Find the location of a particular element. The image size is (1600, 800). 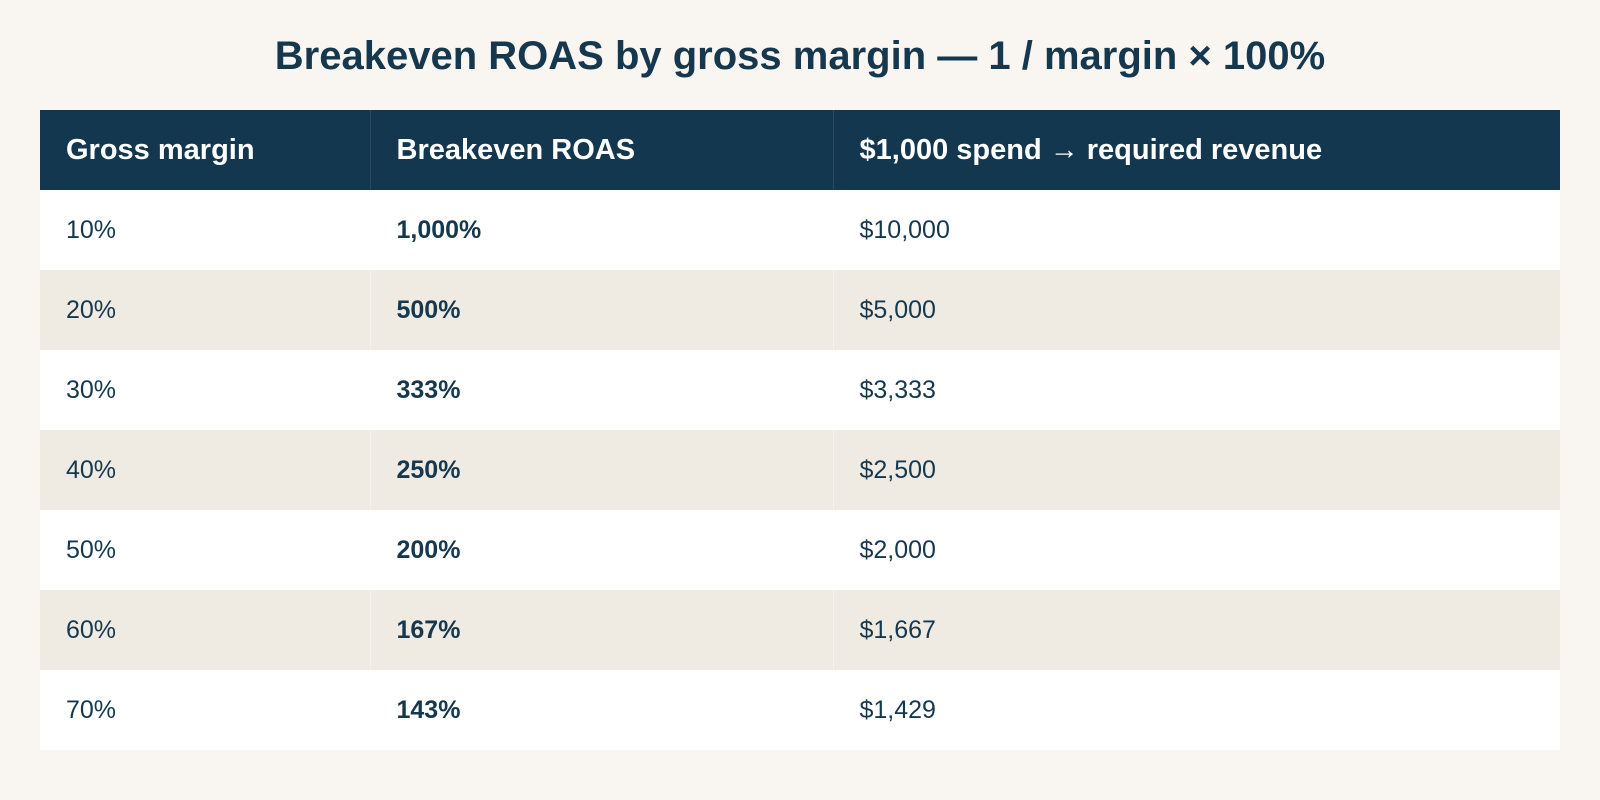

cell-required-revenue: $1,667 is located at coordinates (1196, 630).